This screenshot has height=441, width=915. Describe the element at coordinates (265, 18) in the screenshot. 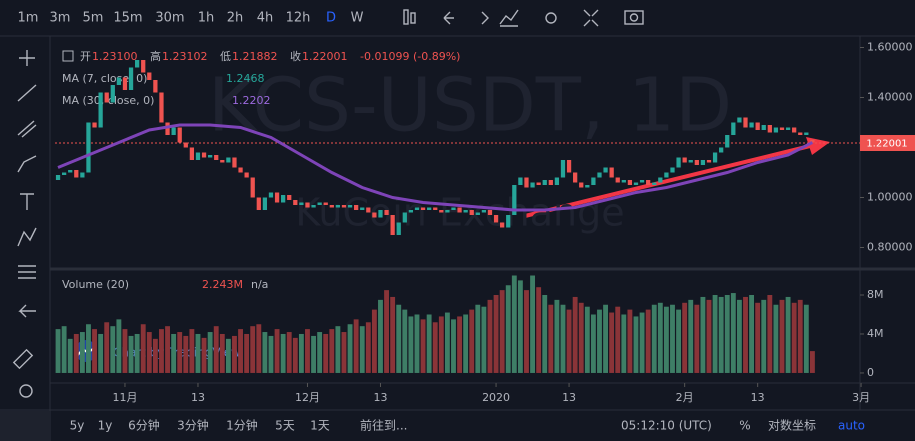

I see `interval-button: 4h` at that location.